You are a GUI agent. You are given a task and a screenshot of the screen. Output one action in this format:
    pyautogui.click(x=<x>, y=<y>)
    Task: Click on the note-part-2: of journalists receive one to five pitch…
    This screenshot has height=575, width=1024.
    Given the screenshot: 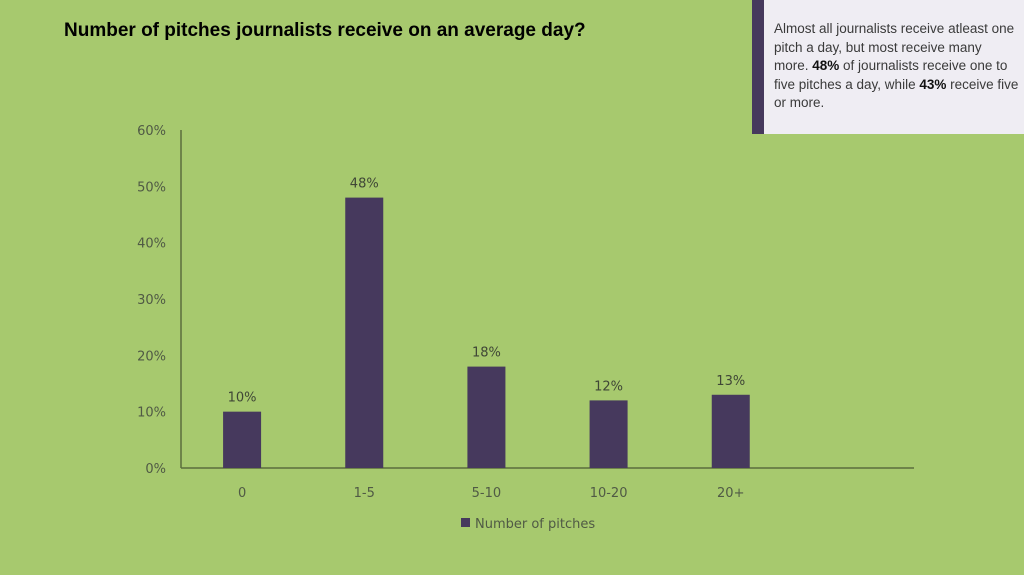 What is the action you would take?
    pyautogui.click(x=891, y=75)
    